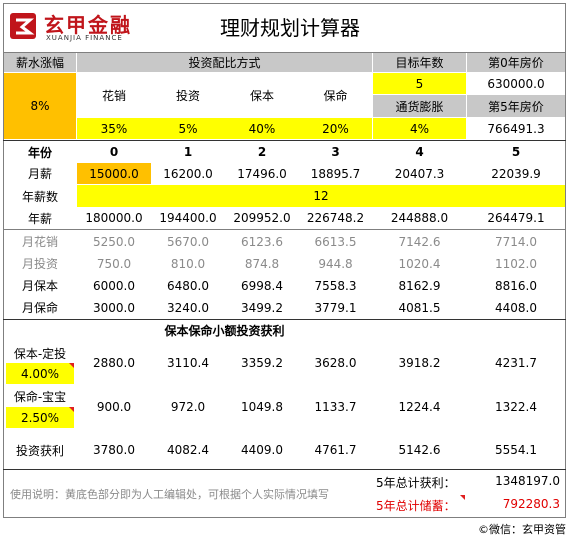  Describe the element at coordinates (419, 152) in the screenshot. I see `year-4: 4` at that location.